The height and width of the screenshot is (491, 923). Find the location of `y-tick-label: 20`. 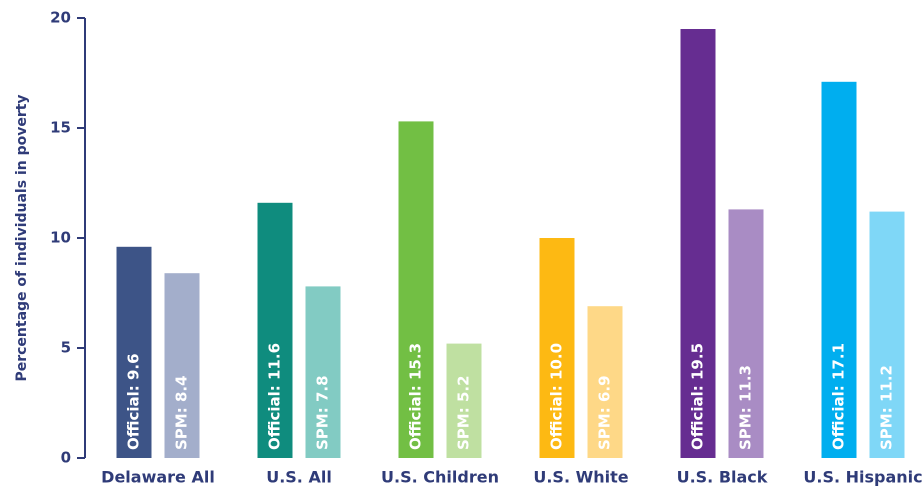

y-tick-label: 20 is located at coordinates (60, 18).